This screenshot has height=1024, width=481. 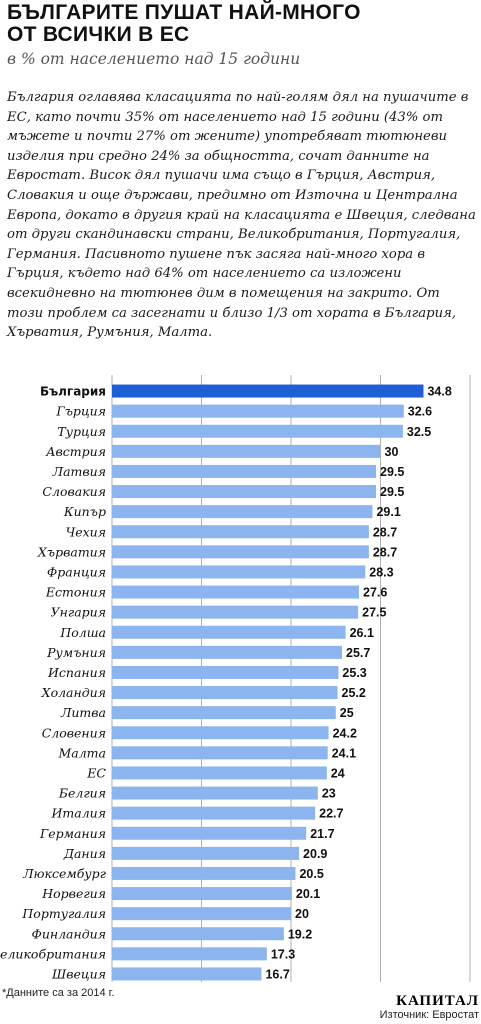 What do you see at coordinates (84, 511) in the screenshot?
I see `category-label: Кипър` at bounding box center [84, 511].